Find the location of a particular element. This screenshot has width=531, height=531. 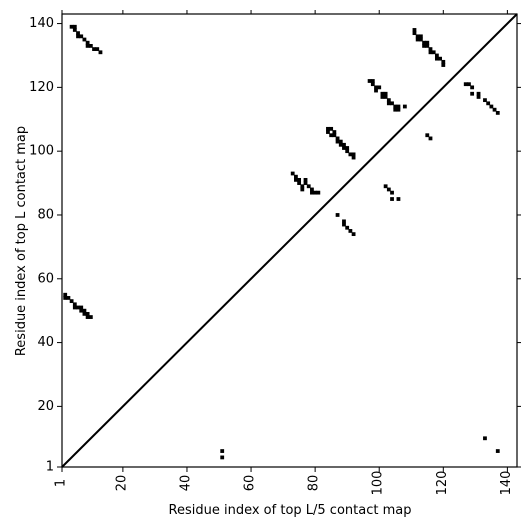

x-axis-label: Residue index of top L/5 contact map is located at coordinates (290, 510).